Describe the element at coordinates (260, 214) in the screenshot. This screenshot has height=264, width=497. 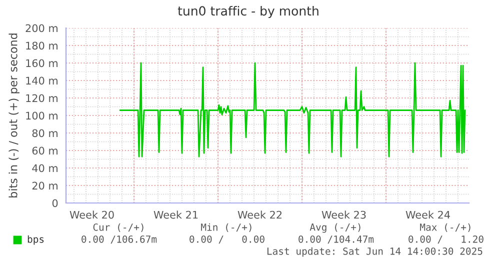
I see `x-tick-label: Week 22` at that location.